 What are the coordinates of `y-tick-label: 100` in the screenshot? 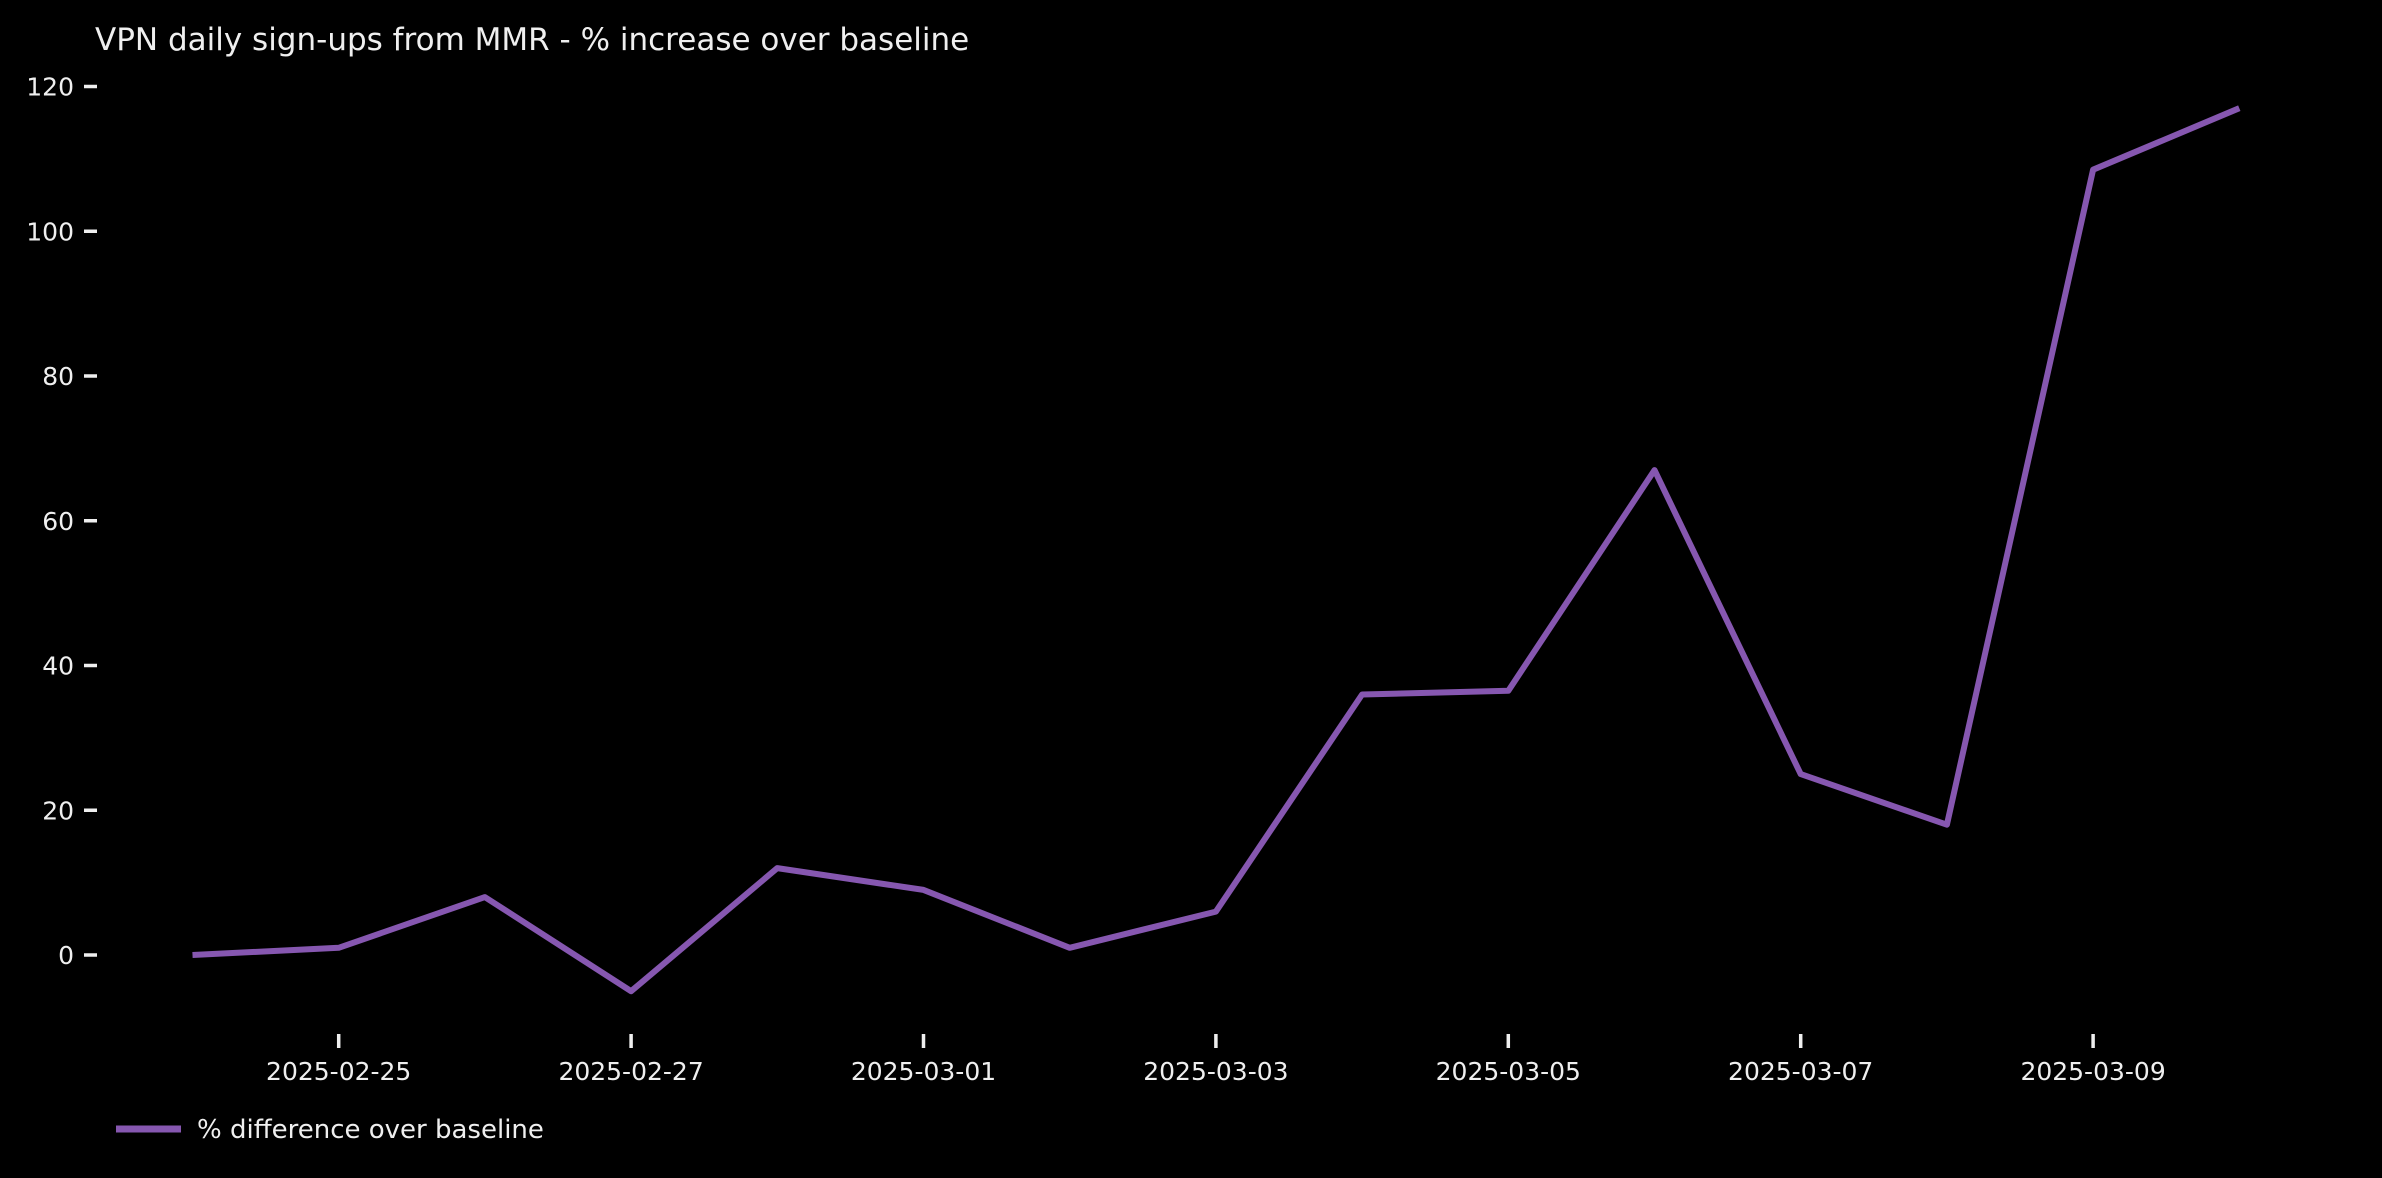 It's located at (50, 231).